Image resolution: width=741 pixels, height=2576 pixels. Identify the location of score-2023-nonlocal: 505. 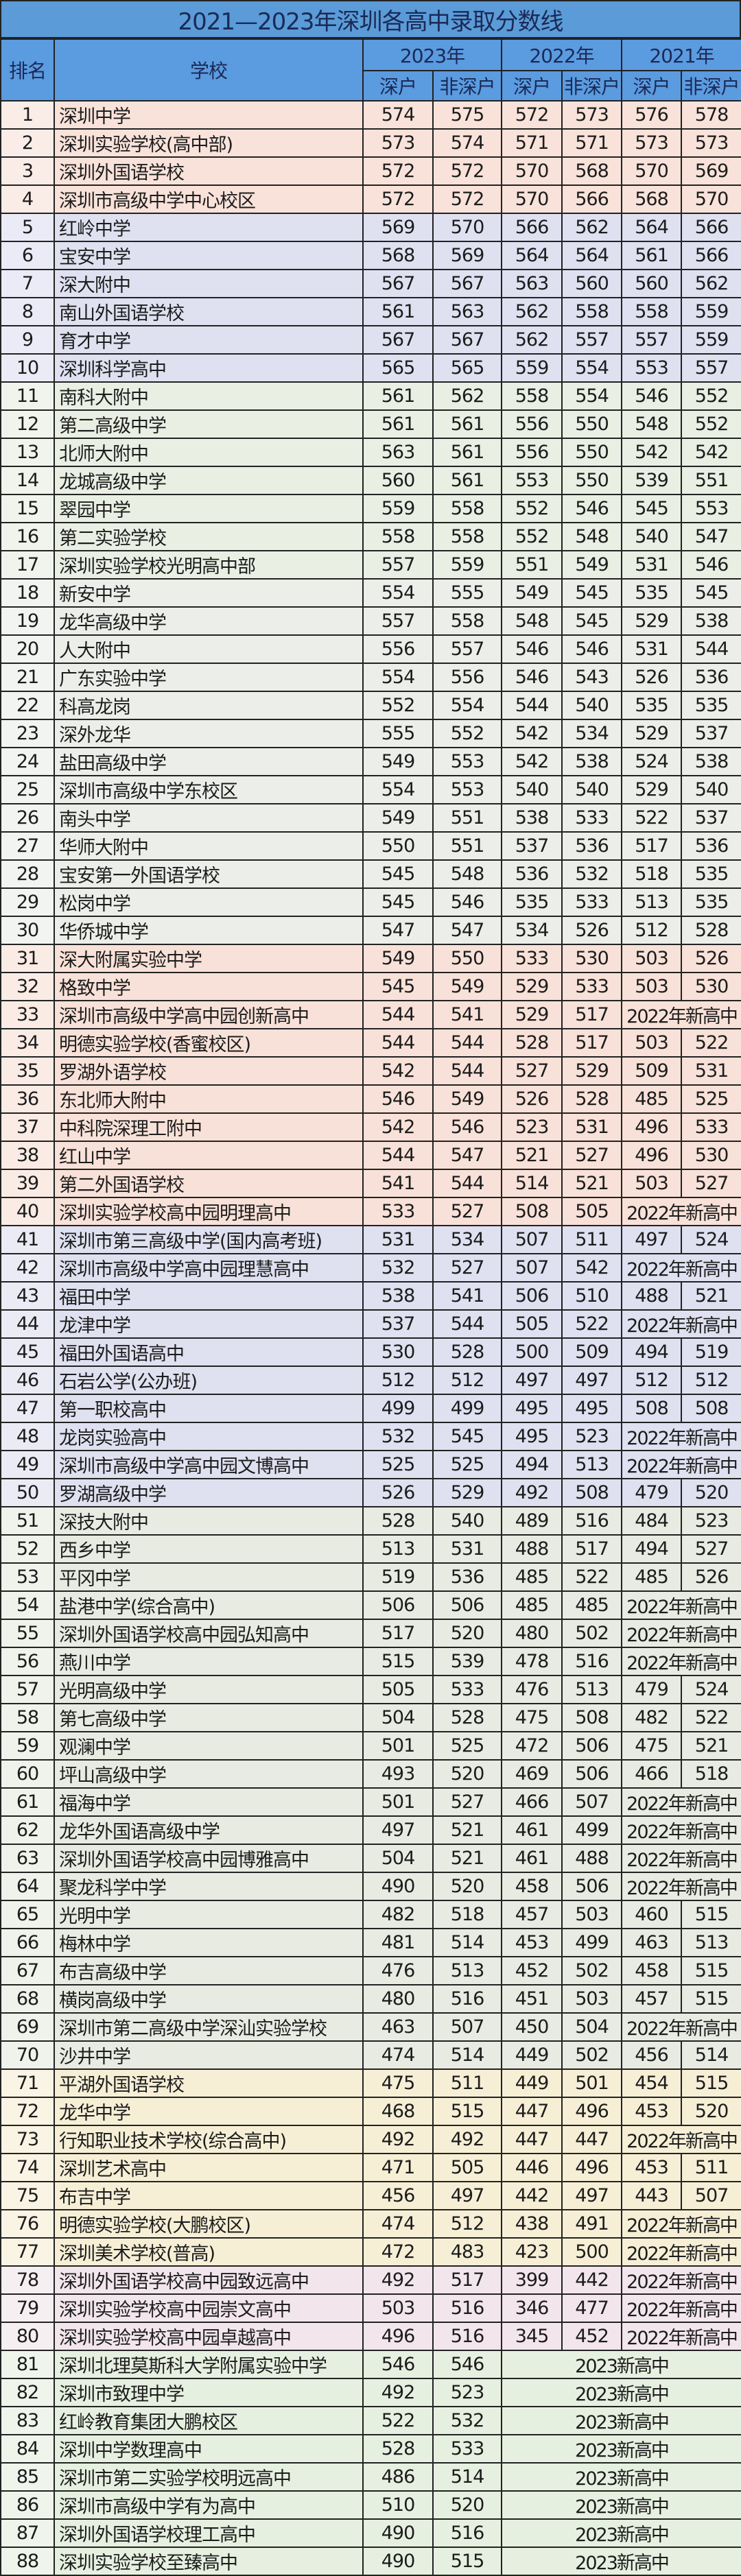
(467, 2167).